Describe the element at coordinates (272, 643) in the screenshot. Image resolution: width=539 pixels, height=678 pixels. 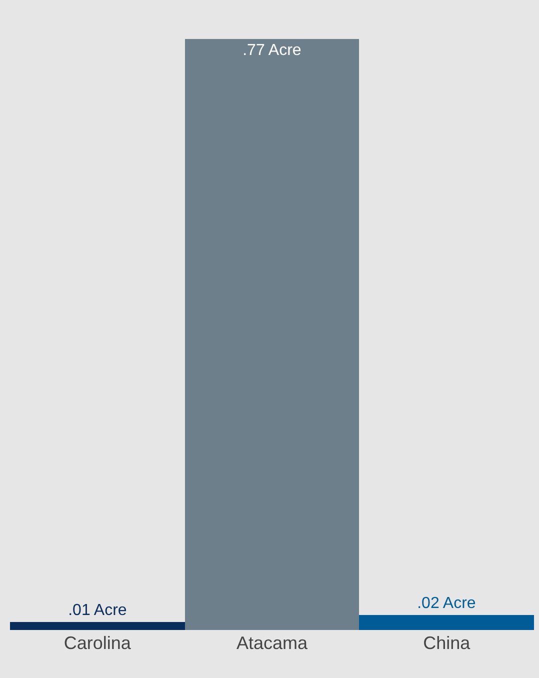
I see `x-tick-label: Atacama` at that location.